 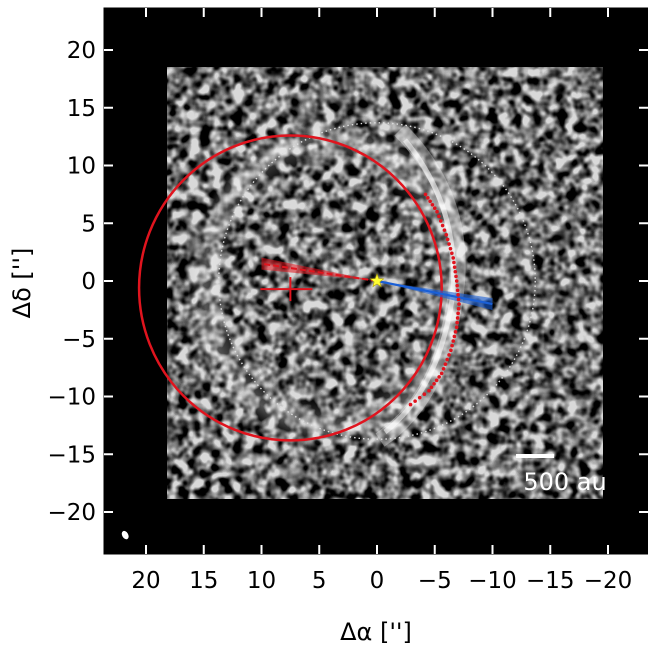 What do you see at coordinates (564, 482) in the screenshot?
I see `scale-bar-label: 500 au` at bounding box center [564, 482].